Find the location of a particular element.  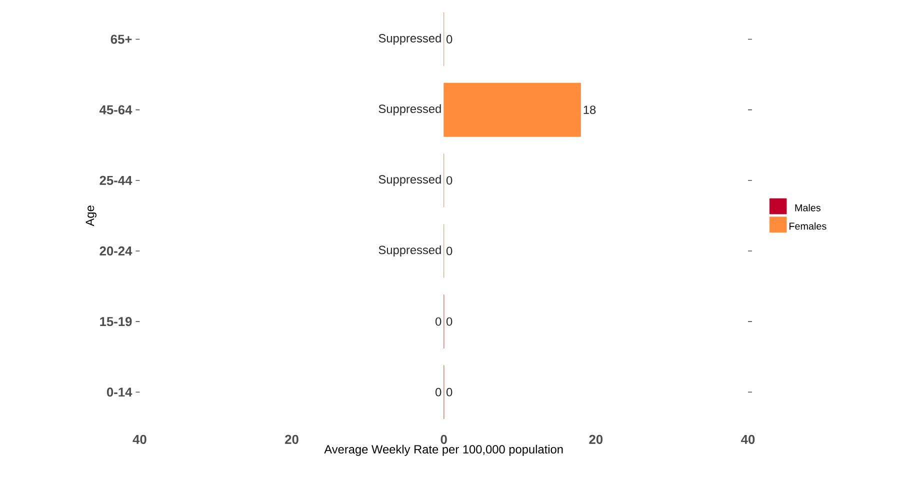

legend-label: Males is located at coordinates (808, 208).